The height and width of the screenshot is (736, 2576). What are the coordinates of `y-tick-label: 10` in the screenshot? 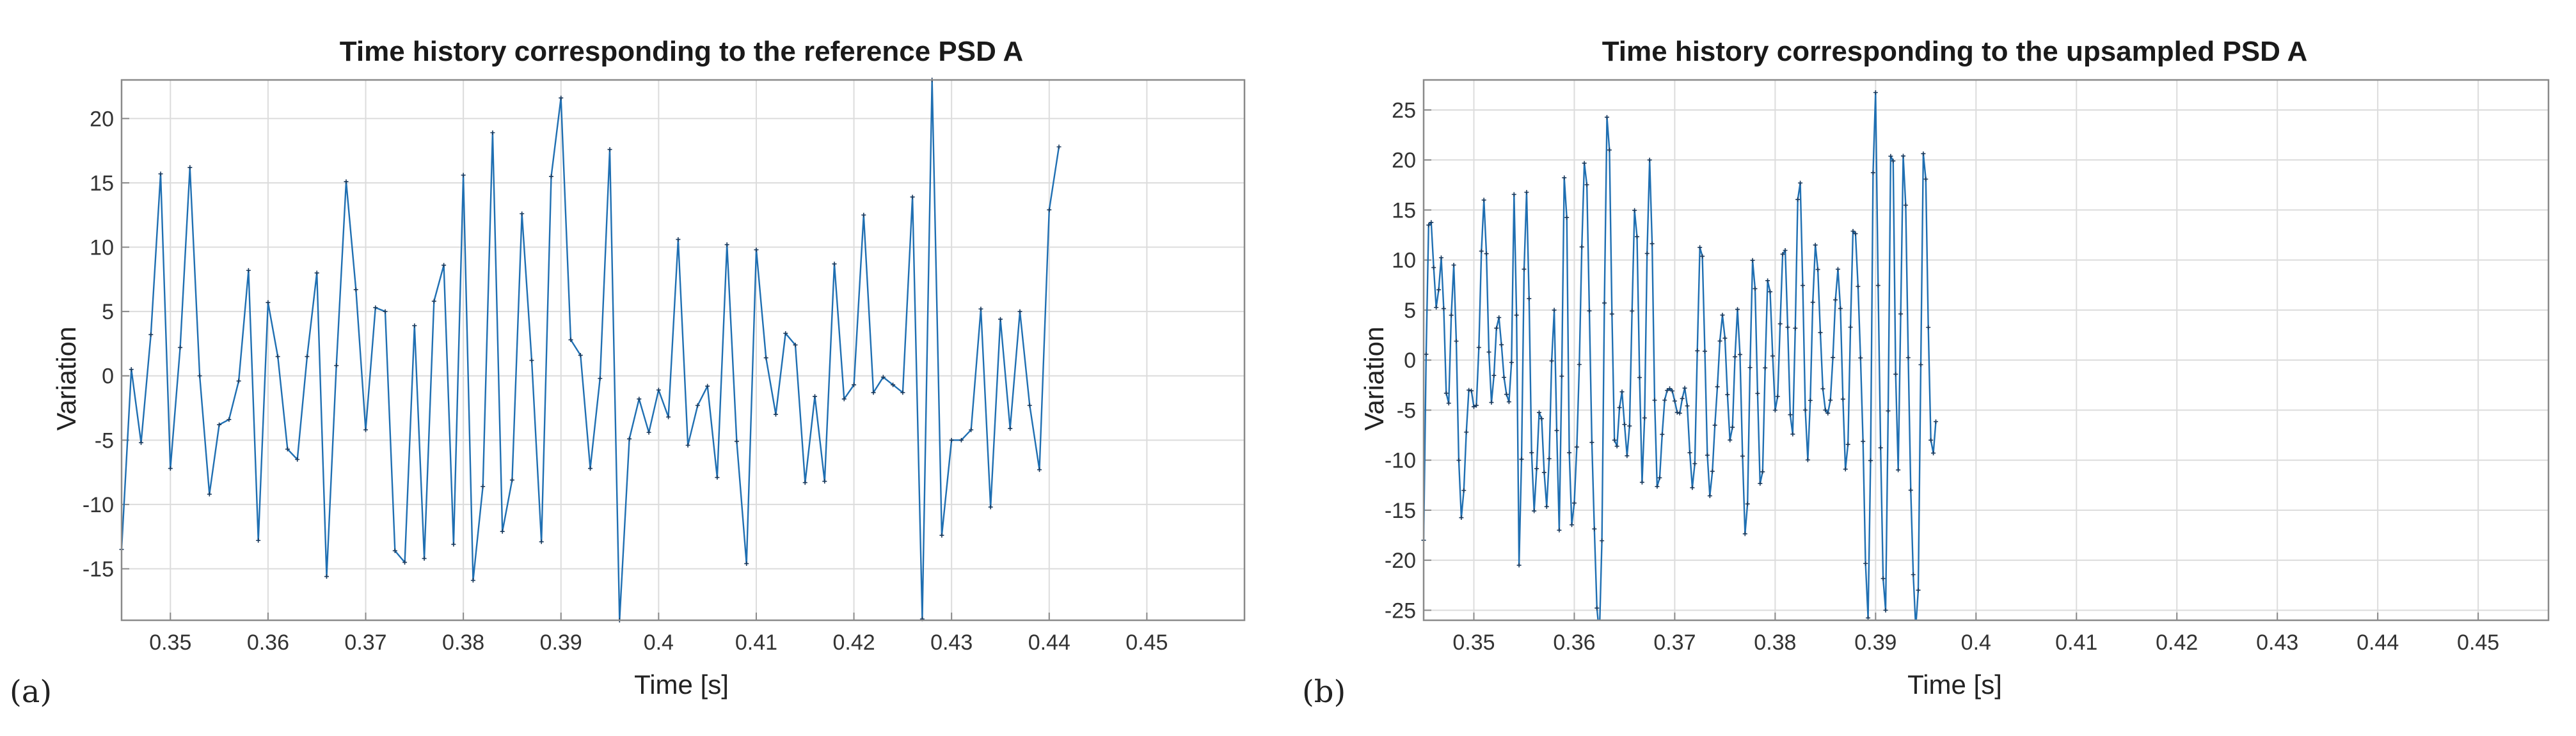 It's located at (102, 248).